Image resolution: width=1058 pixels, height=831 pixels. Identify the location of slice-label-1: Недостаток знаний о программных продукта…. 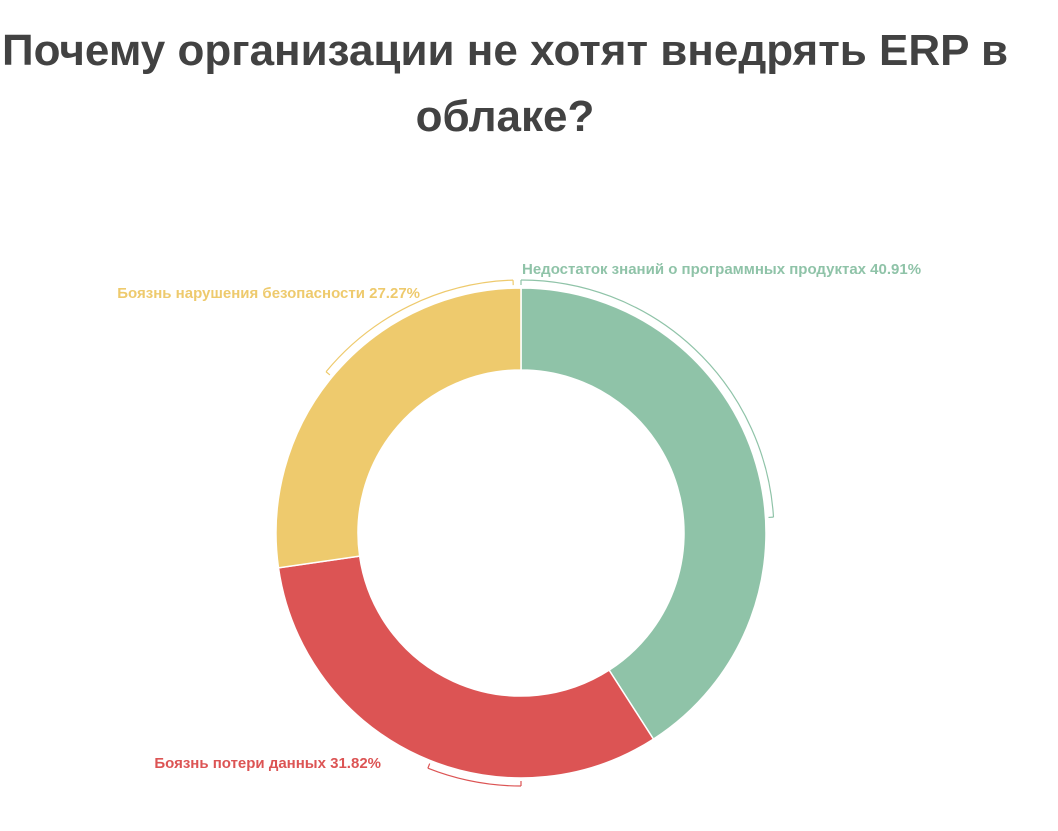
(721, 269).